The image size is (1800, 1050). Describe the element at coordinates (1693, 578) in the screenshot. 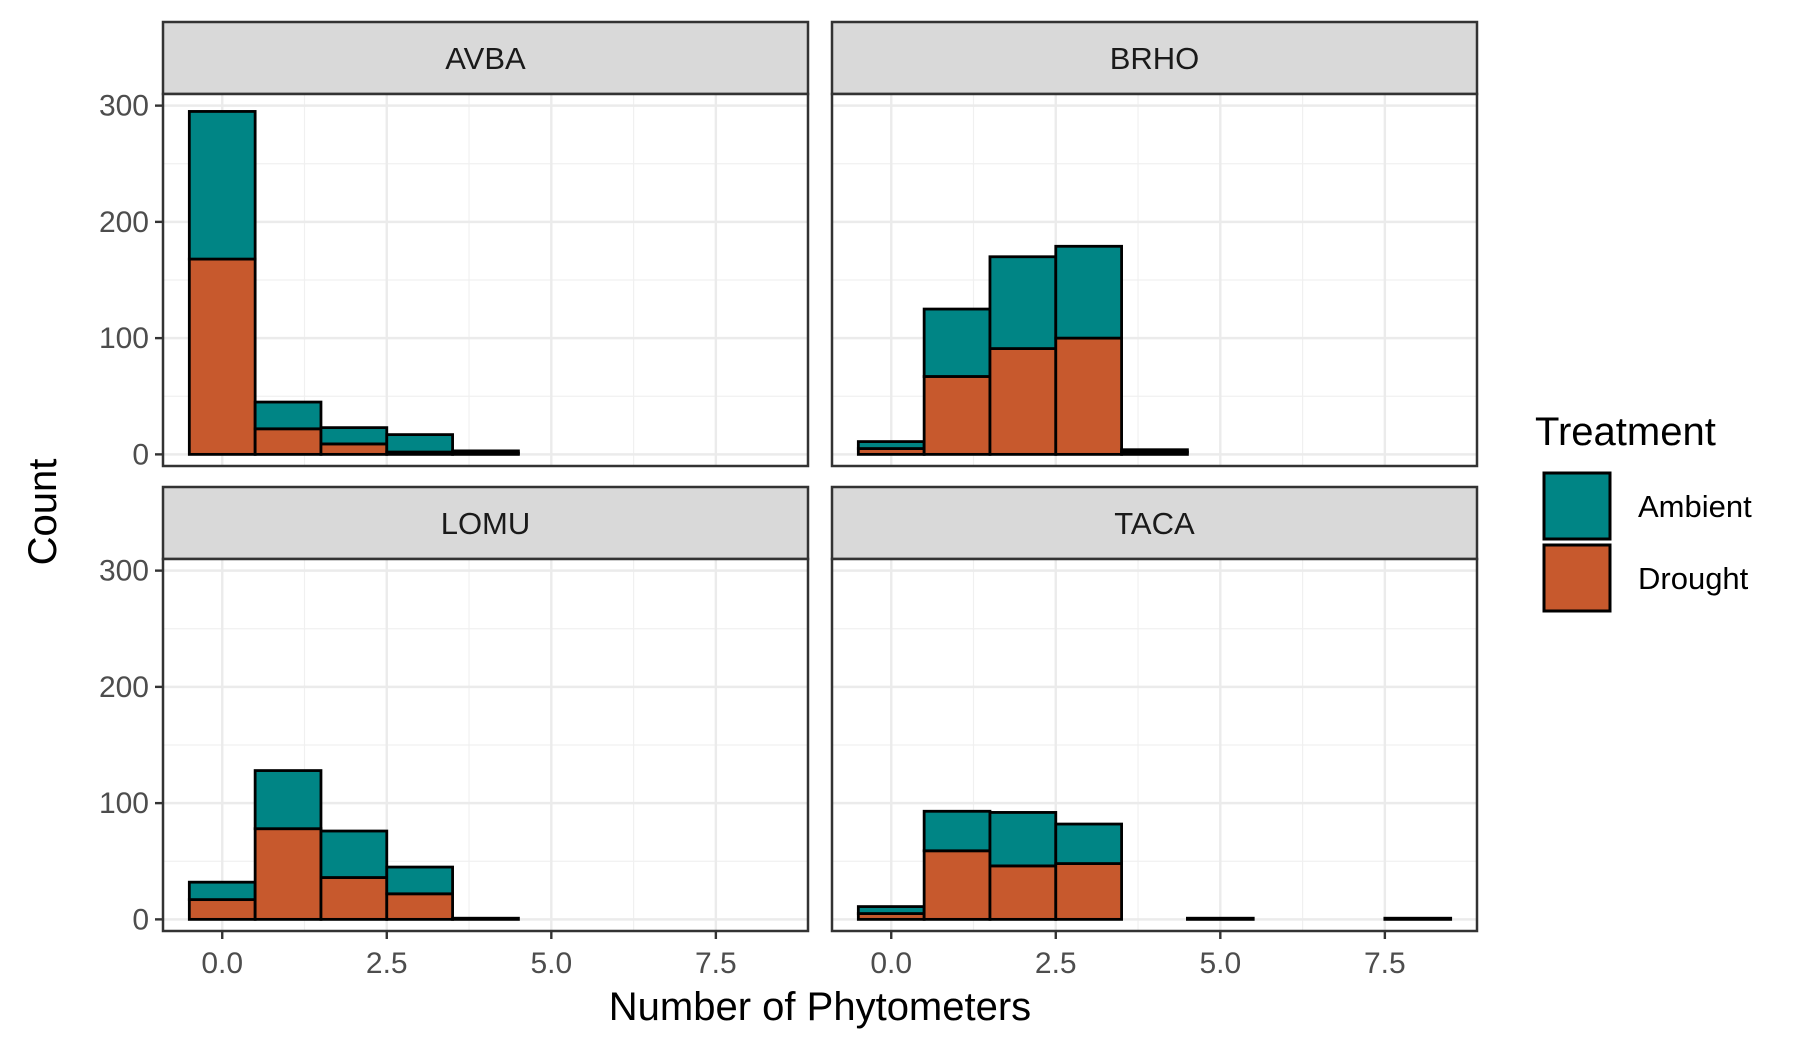

I see `legend-label-drought: Drought` at that location.